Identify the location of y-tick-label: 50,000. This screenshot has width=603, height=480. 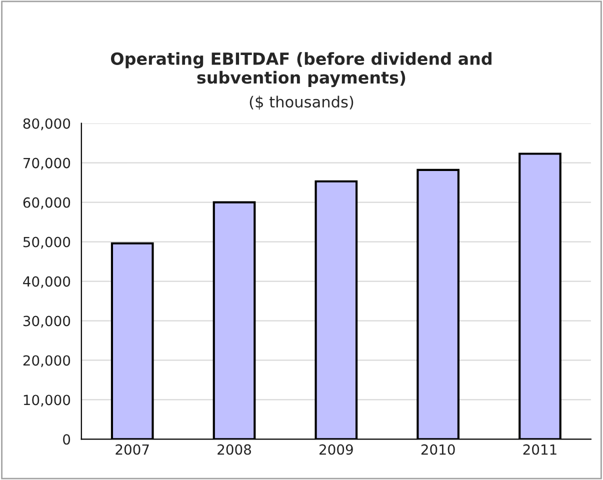
(46, 242).